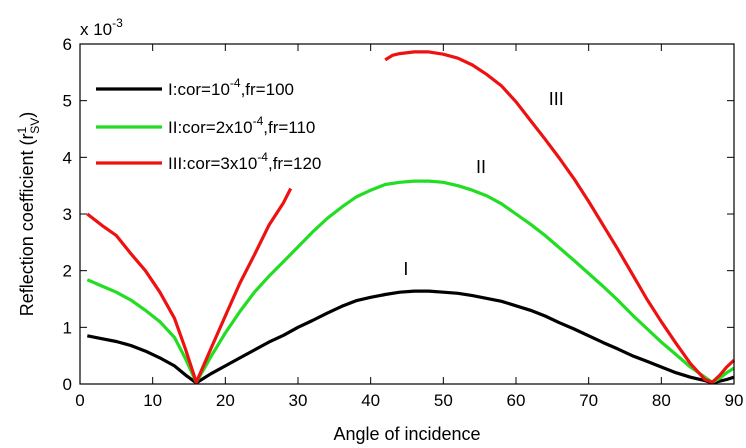  What do you see at coordinates (152, 400) in the screenshot?
I see `x-tick-label: 10` at bounding box center [152, 400].